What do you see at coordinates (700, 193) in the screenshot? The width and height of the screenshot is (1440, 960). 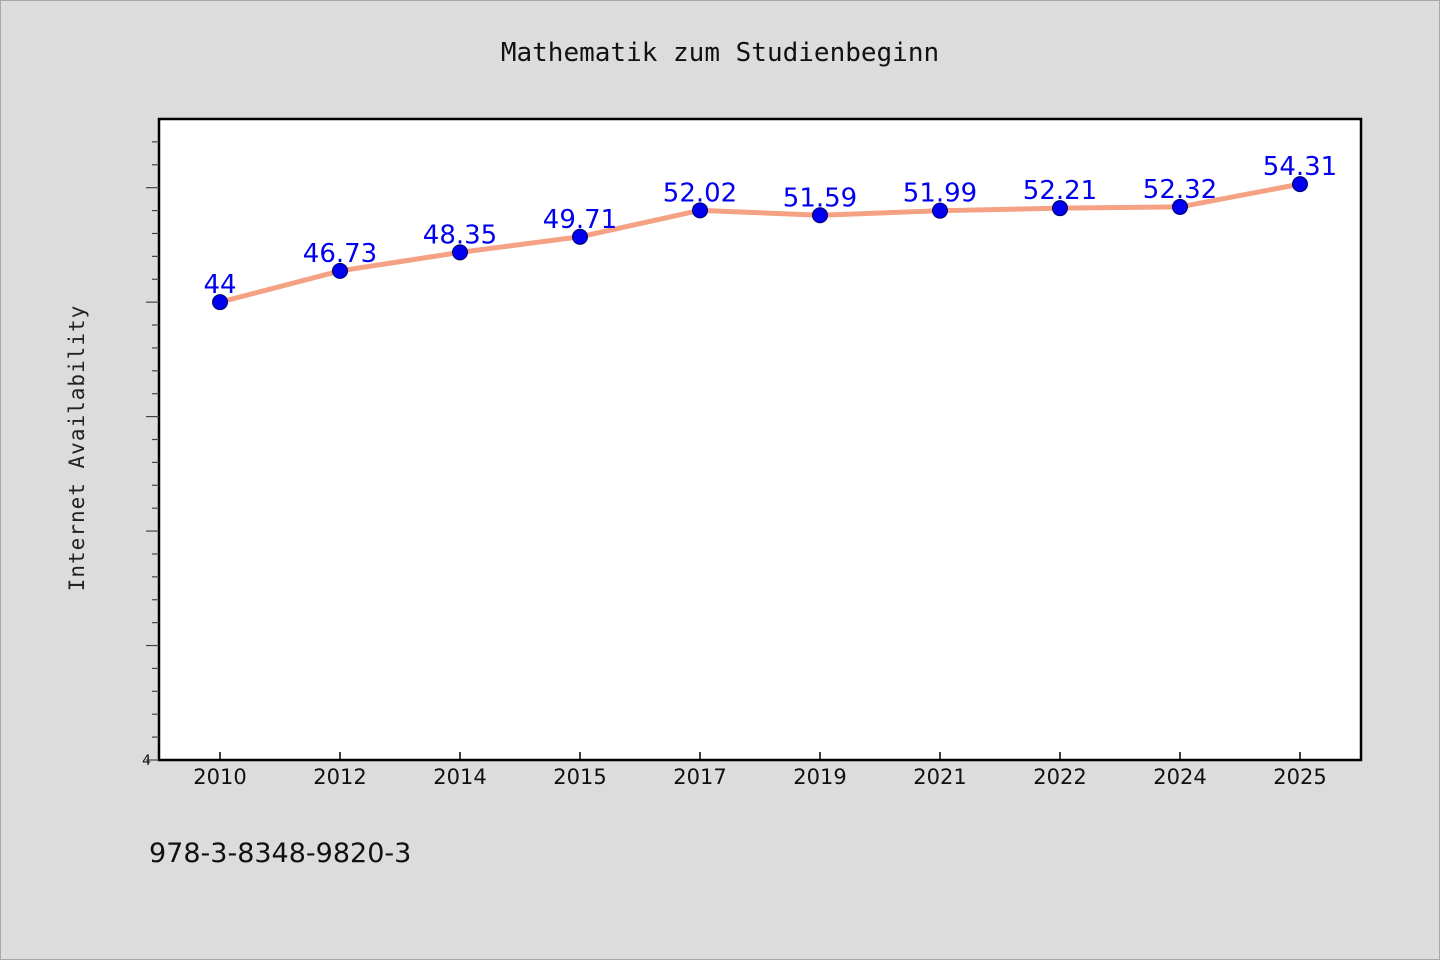 I see `data-label: 52.02` at bounding box center [700, 193].